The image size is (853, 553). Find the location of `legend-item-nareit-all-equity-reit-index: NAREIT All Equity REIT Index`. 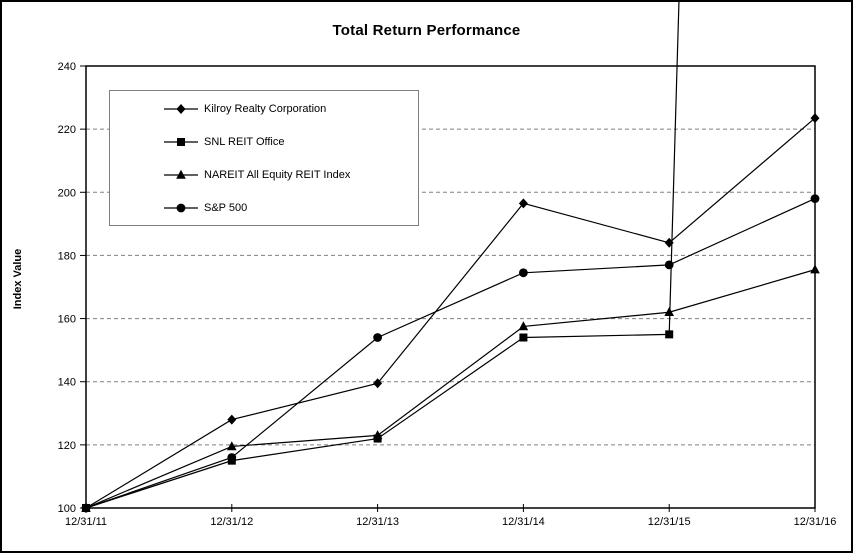

legend-item-nareit-all-equity-reit-index: NAREIT All Equity REIT Index is located at coordinates (291, 174).